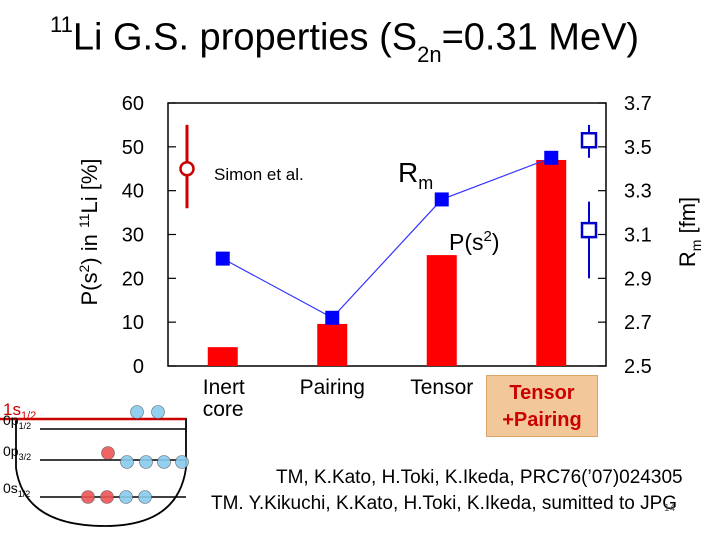  Describe the element at coordinates (415, 175) in the screenshot. I see `rm-annotation: Rm` at that location.